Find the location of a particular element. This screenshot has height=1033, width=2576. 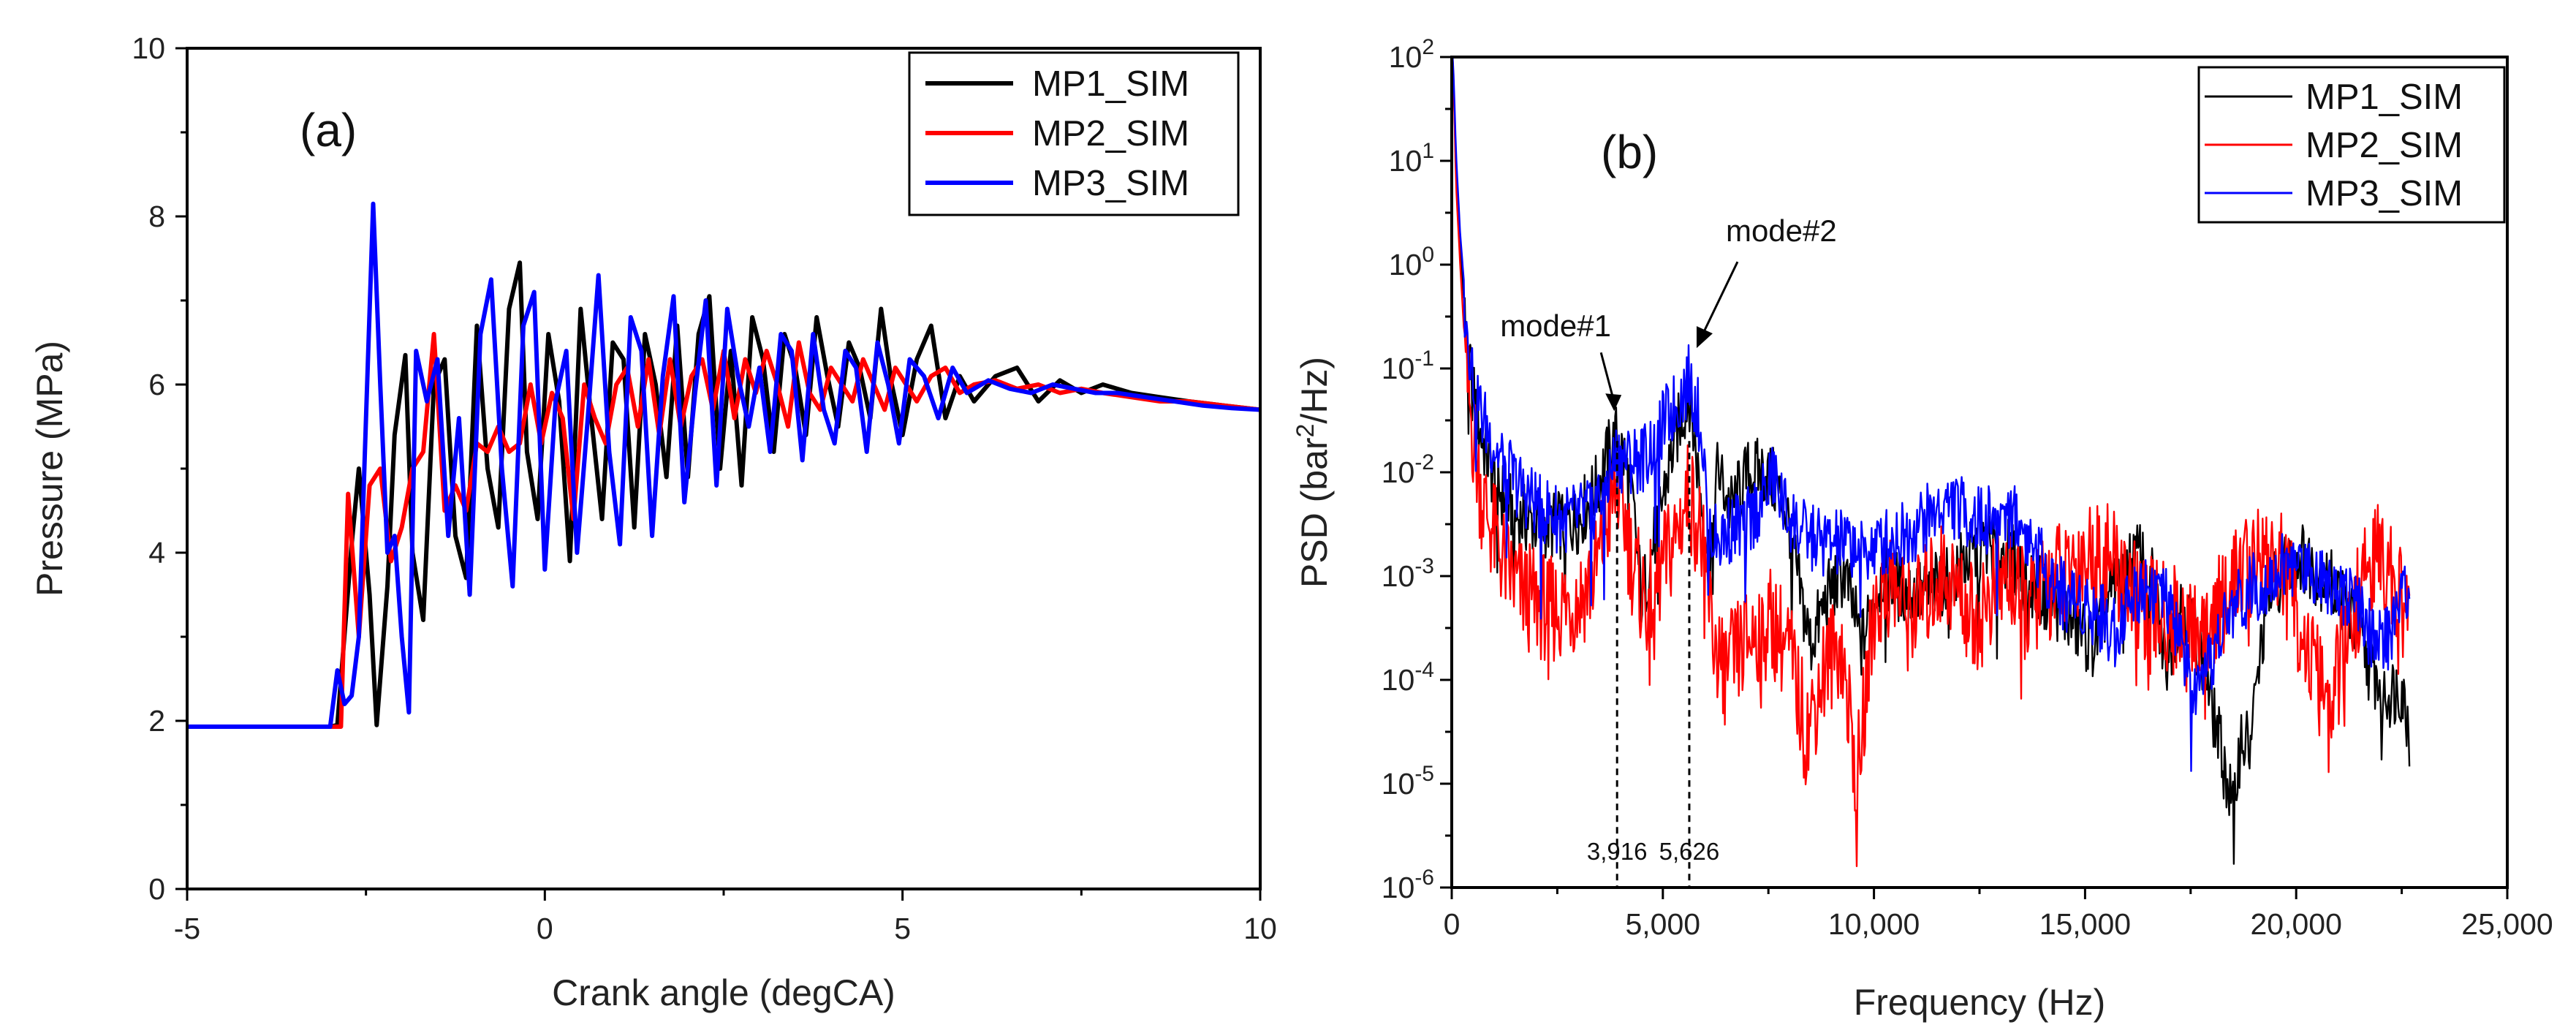

panel-a-y-tick-label: 10 is located at coordinates (148, 48).